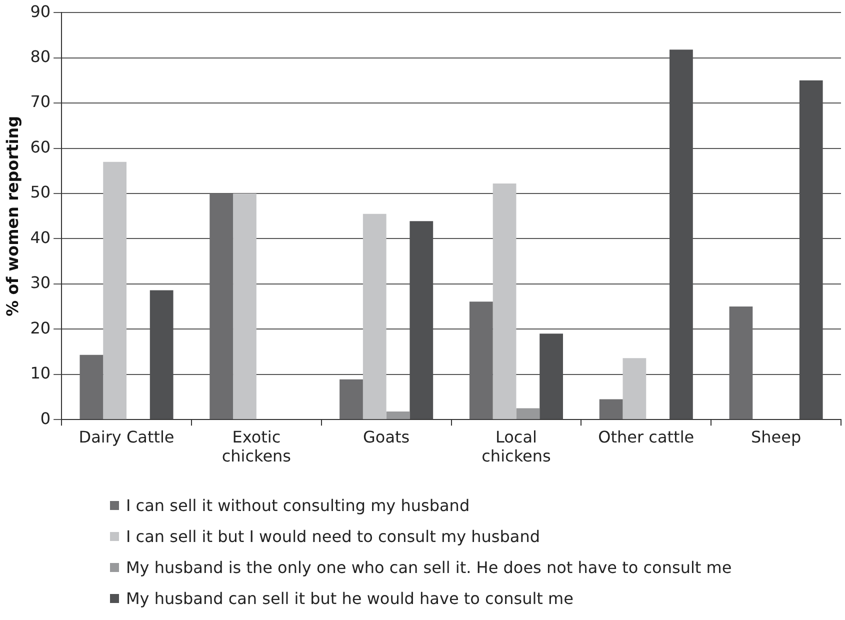  Describe the element at coordinates (428, 568) in the screenshot. I see `legend-label: My husband is the only one who can sell it. He does not have to consult me` at that location.